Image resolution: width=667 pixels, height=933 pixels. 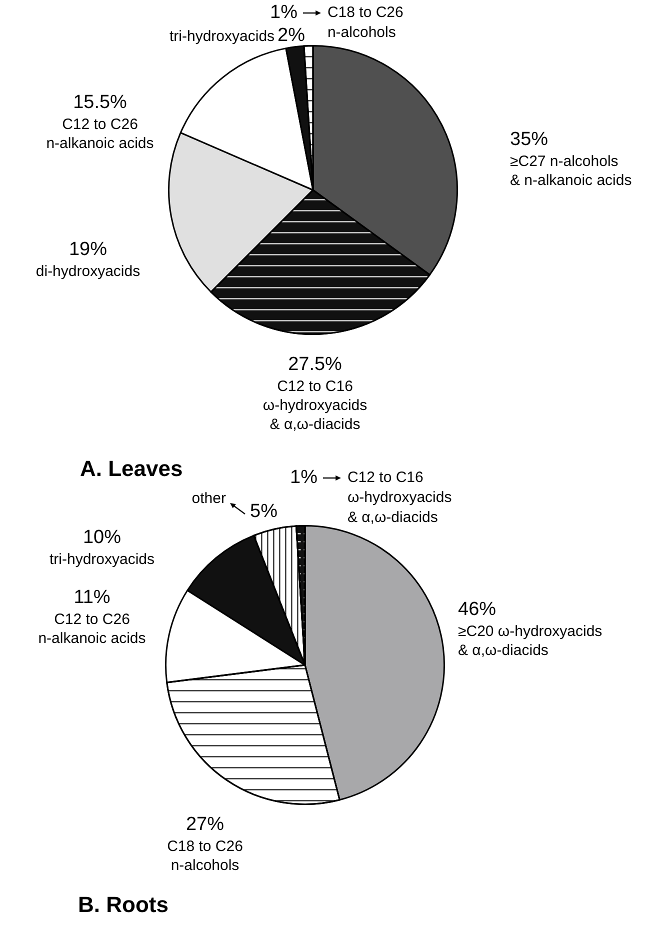 What do you see at coordinates (529, 139) in the screenshot?
I see `data-label: 35%` at bounding box center [529, 139].